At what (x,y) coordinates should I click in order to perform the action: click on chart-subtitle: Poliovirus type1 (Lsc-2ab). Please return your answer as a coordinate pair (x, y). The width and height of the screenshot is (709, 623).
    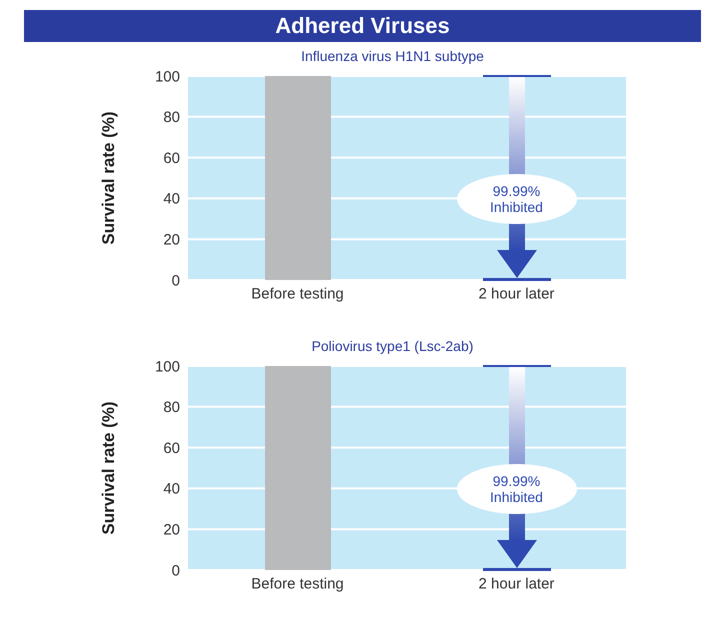
    Looking at the image, I should click on (392, 346).